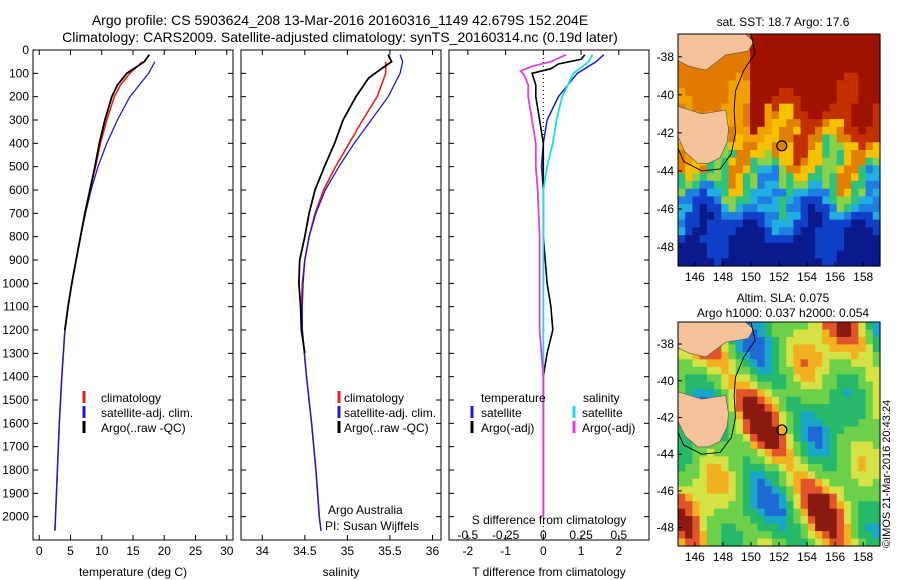 The image size is (900, 580). What do you see at coordinates (666, 247) in the screenshot?
I see `map-y-tick-label: -48` at bounding box center [666, 247].